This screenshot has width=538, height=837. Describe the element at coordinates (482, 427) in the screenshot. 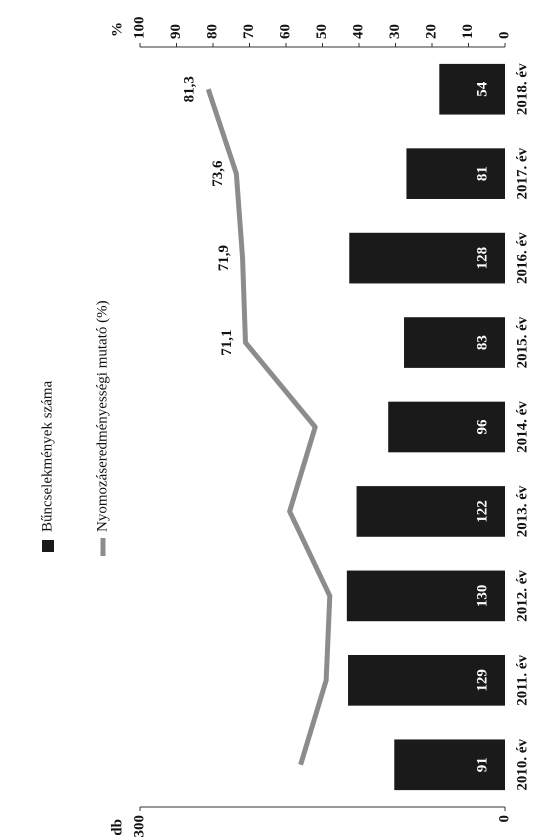

I see `bar-value-label: 96` at that location.